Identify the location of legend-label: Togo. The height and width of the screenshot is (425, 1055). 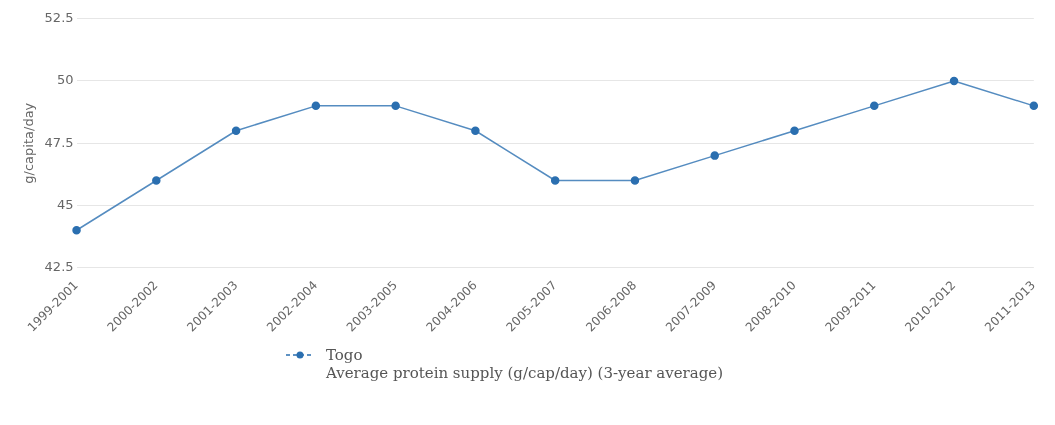
(344, 355).